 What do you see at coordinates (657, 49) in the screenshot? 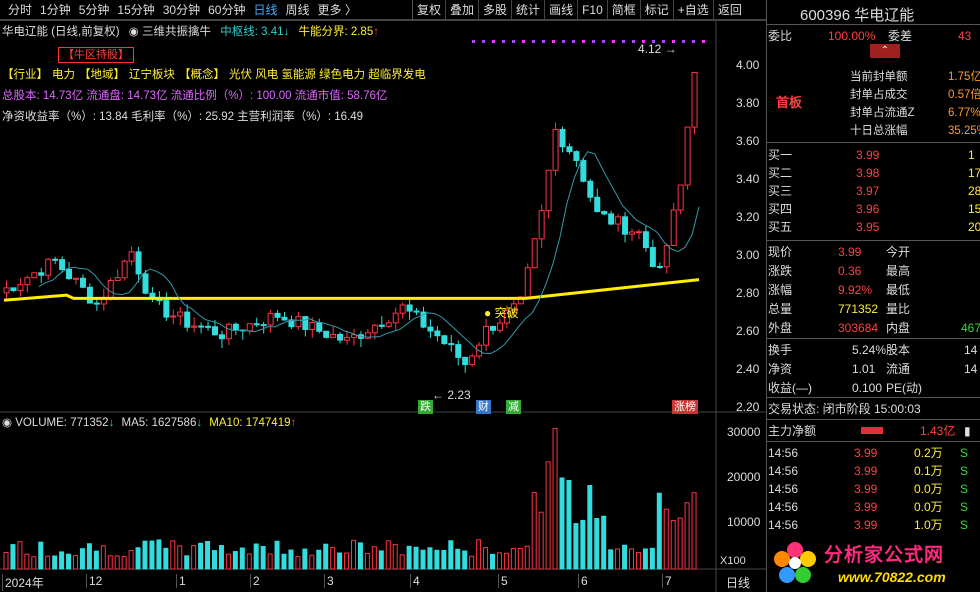
I see `high-annotation: 4.12 →` at bounding box center [657, 49].